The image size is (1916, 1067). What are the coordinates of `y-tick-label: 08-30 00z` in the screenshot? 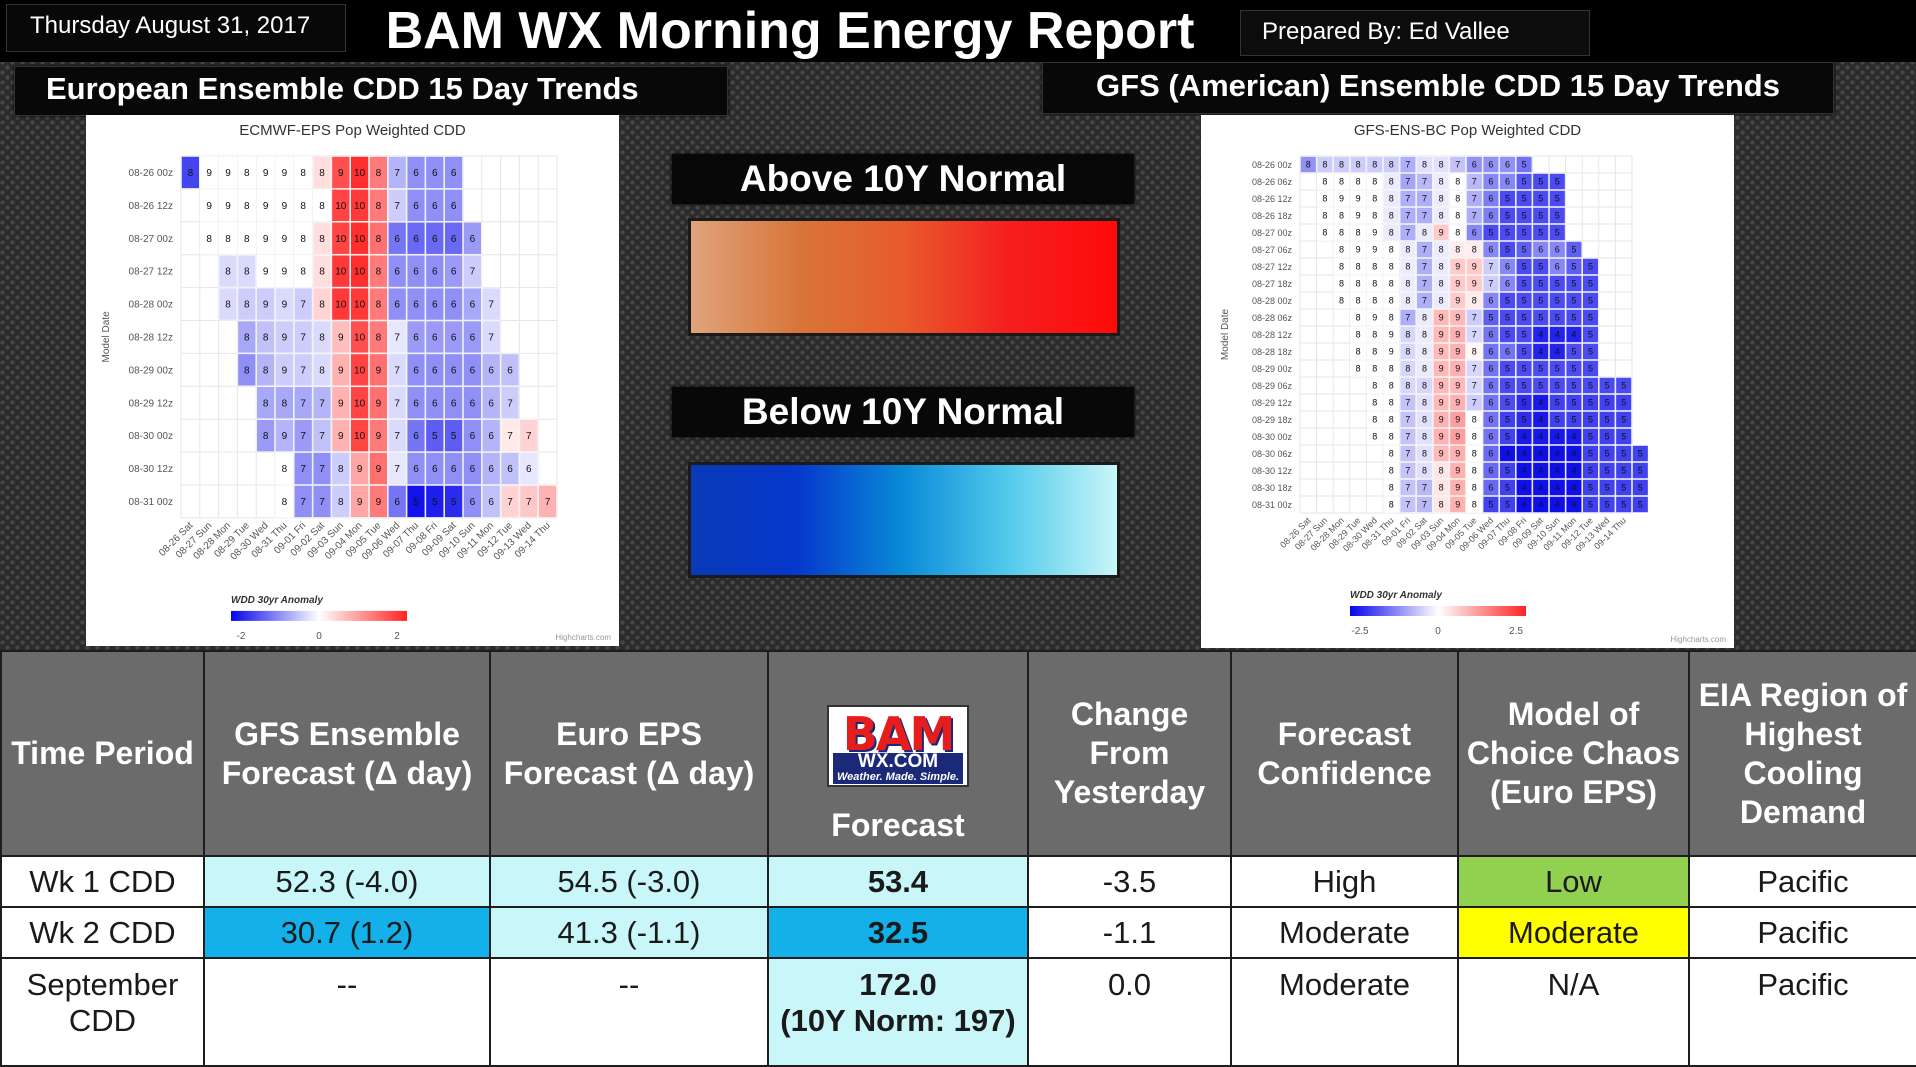 It's located at (151, 436).